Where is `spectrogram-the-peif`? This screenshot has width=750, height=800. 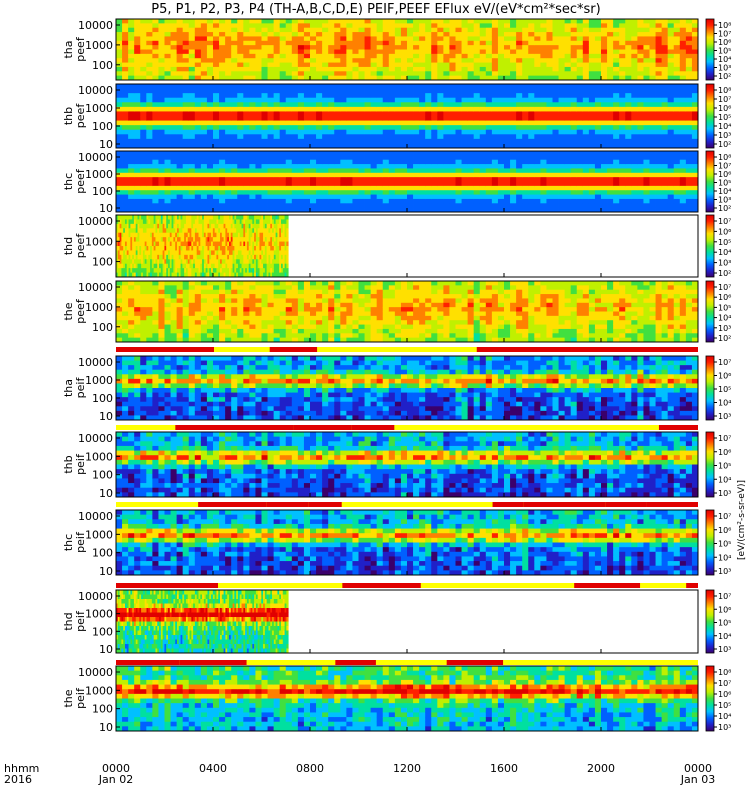 spectrogram-the-peif is located at coordinates (407, 699).